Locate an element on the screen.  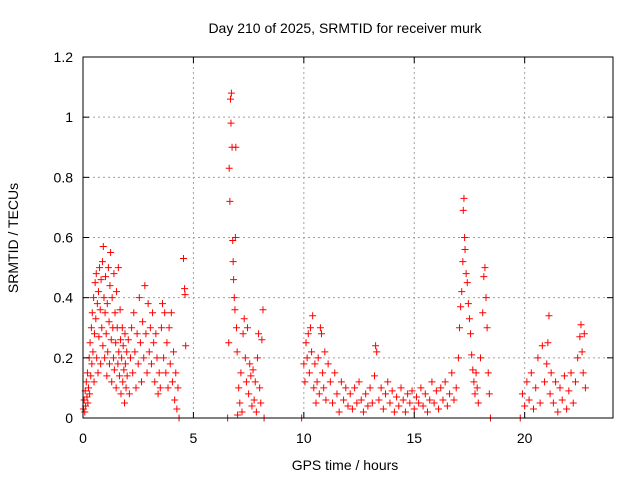
x-tick-label: 5 is located at coordinates (194, 438).